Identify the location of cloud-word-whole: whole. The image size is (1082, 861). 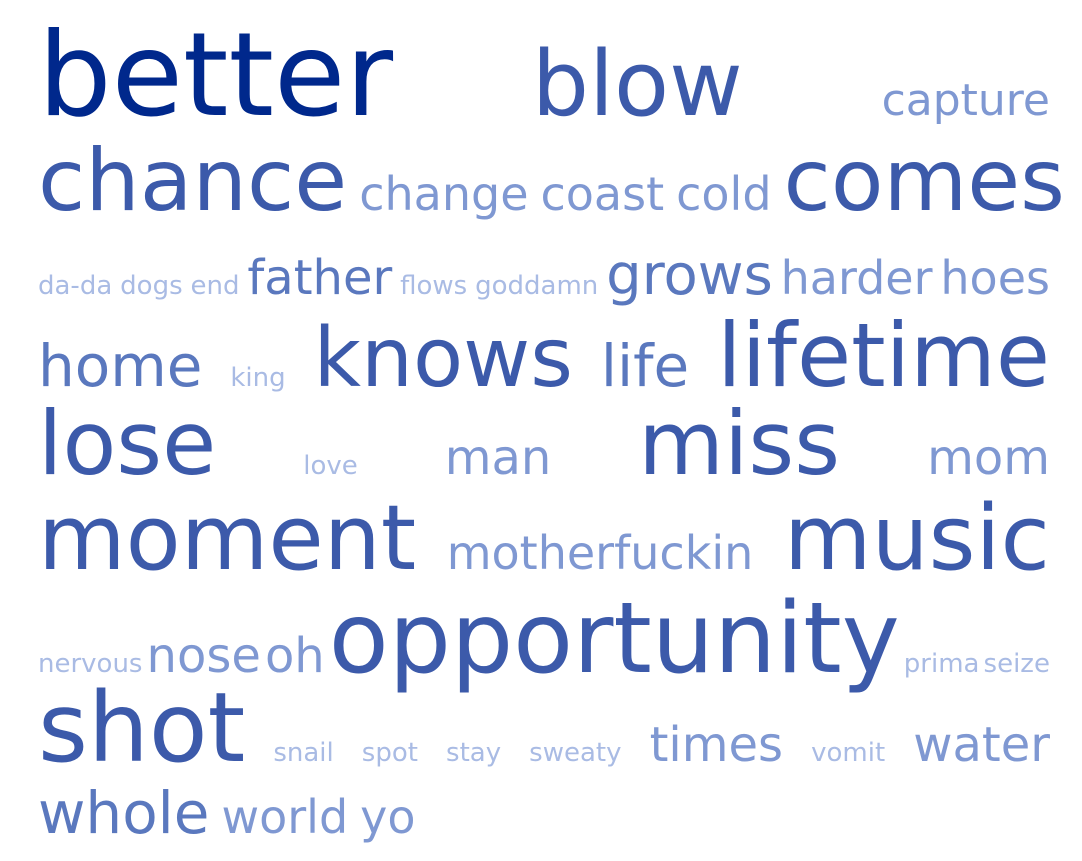
(124, 813).